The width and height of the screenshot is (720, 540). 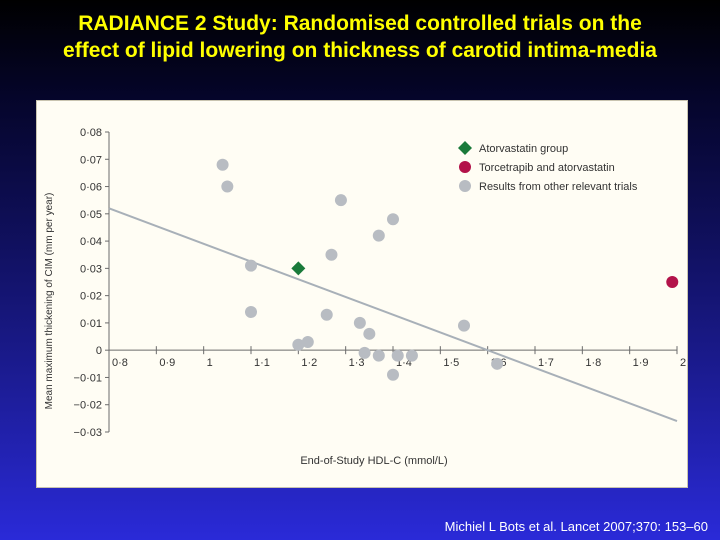 I want to click on y-tick-label: 0·03, so click(x=91, y=269).